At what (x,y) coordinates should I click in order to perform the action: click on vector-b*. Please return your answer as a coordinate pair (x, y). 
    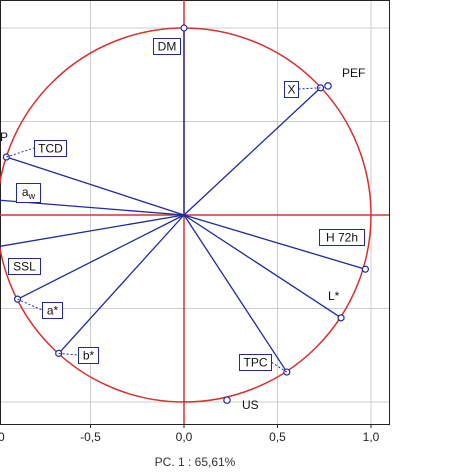
    Looking at the image, I should click on (121, 284).